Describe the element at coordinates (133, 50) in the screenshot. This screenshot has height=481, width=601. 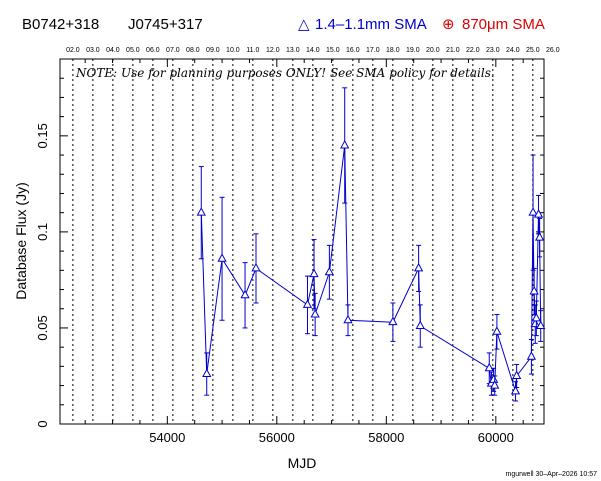
I see `top-axis-tick-label: 05.0` at that location.